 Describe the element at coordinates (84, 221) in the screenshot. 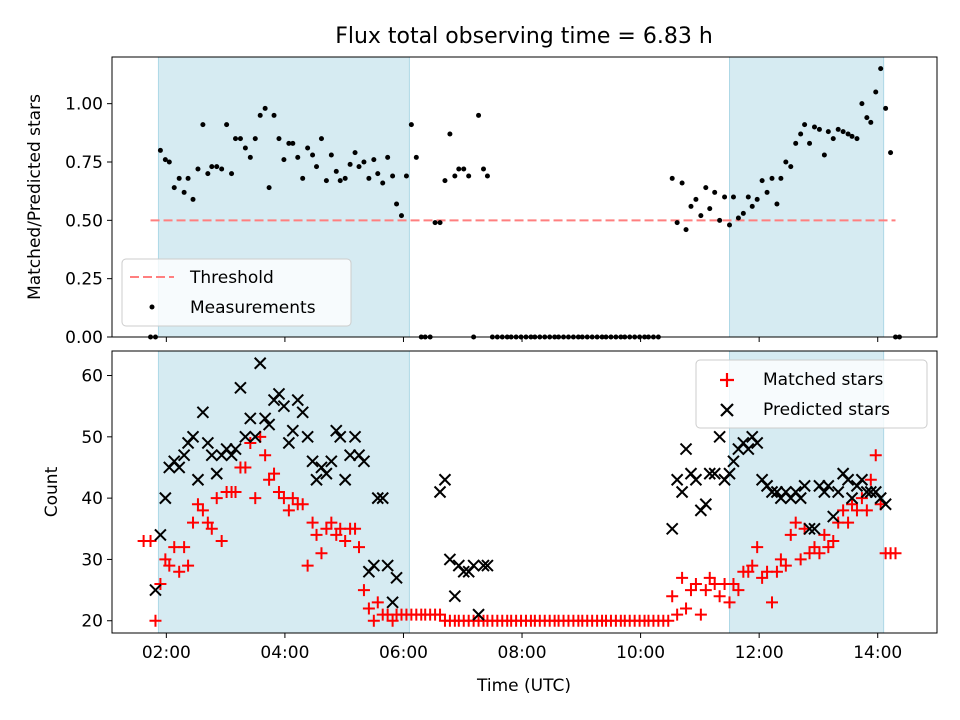

I see `y-tick-label: 0.50` at that location.